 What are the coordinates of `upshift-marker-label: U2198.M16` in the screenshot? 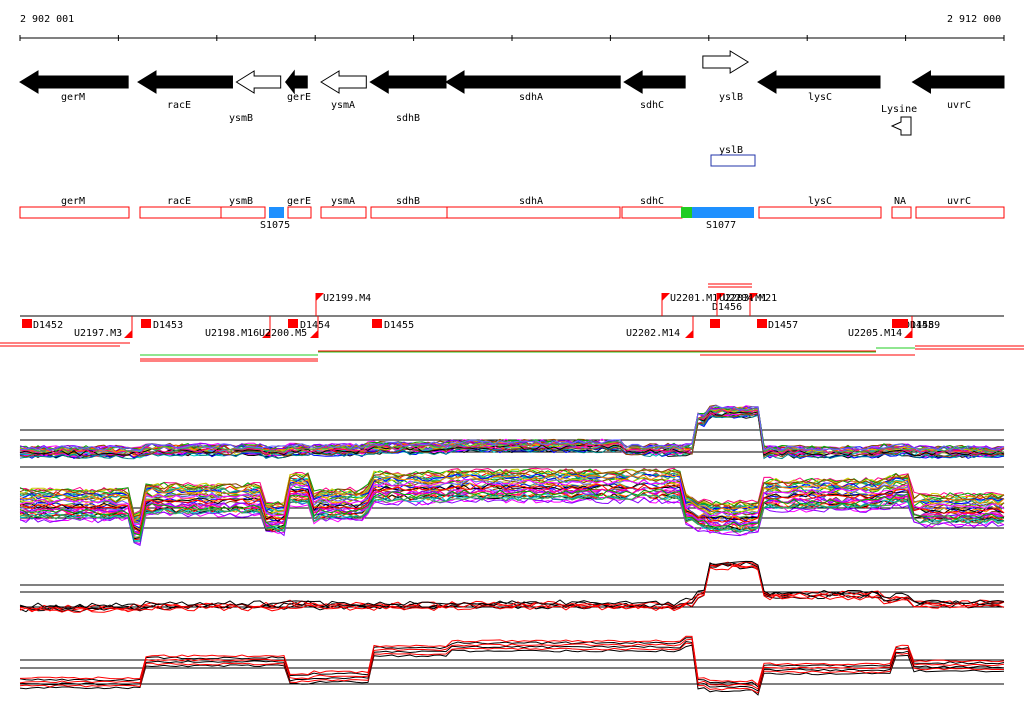 It's located at (232, 333).